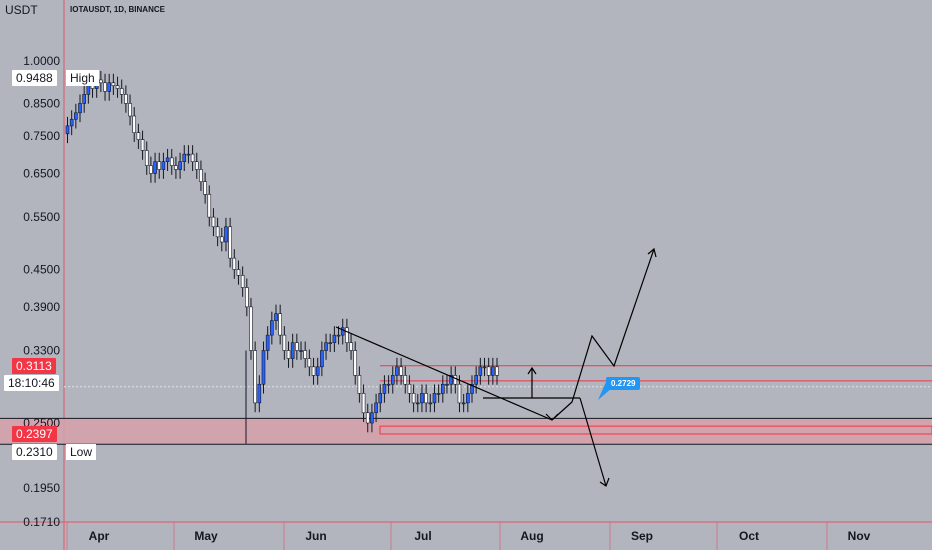  What do you see at coordinates (604, 482) in the screenshot?
I see `bearish-path-head` at bounding box center [604, 482].